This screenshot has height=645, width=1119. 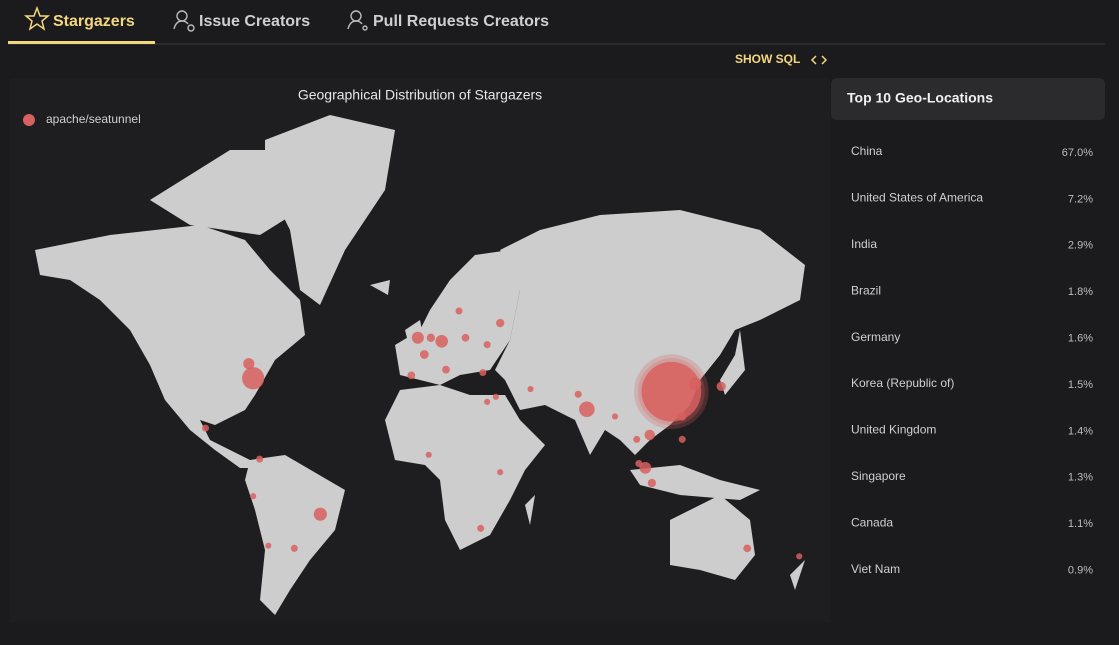 What do you see at coordinates (1080, 571) in the screenshot?
I see `location-share: 0.9%` at bounding box center [1080, 571].